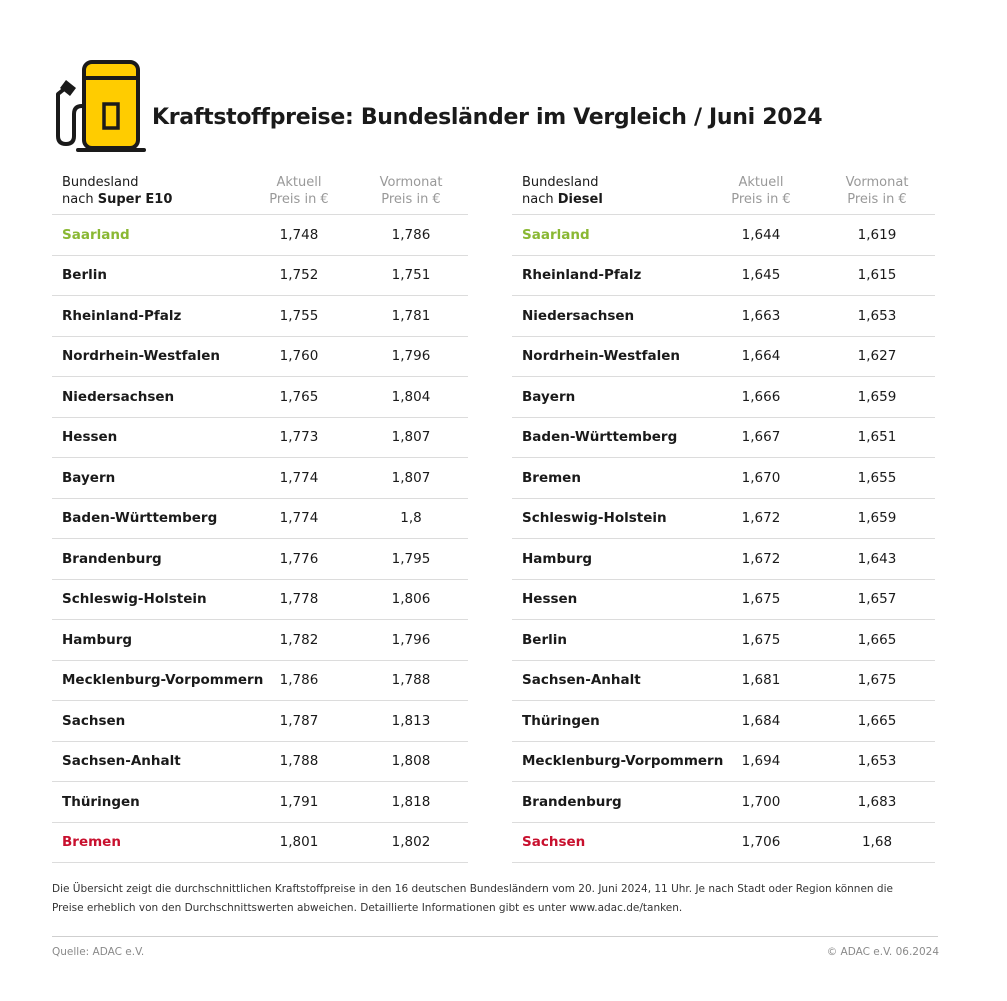  I want to click on previous-price: 1,8, so click(411, 518).